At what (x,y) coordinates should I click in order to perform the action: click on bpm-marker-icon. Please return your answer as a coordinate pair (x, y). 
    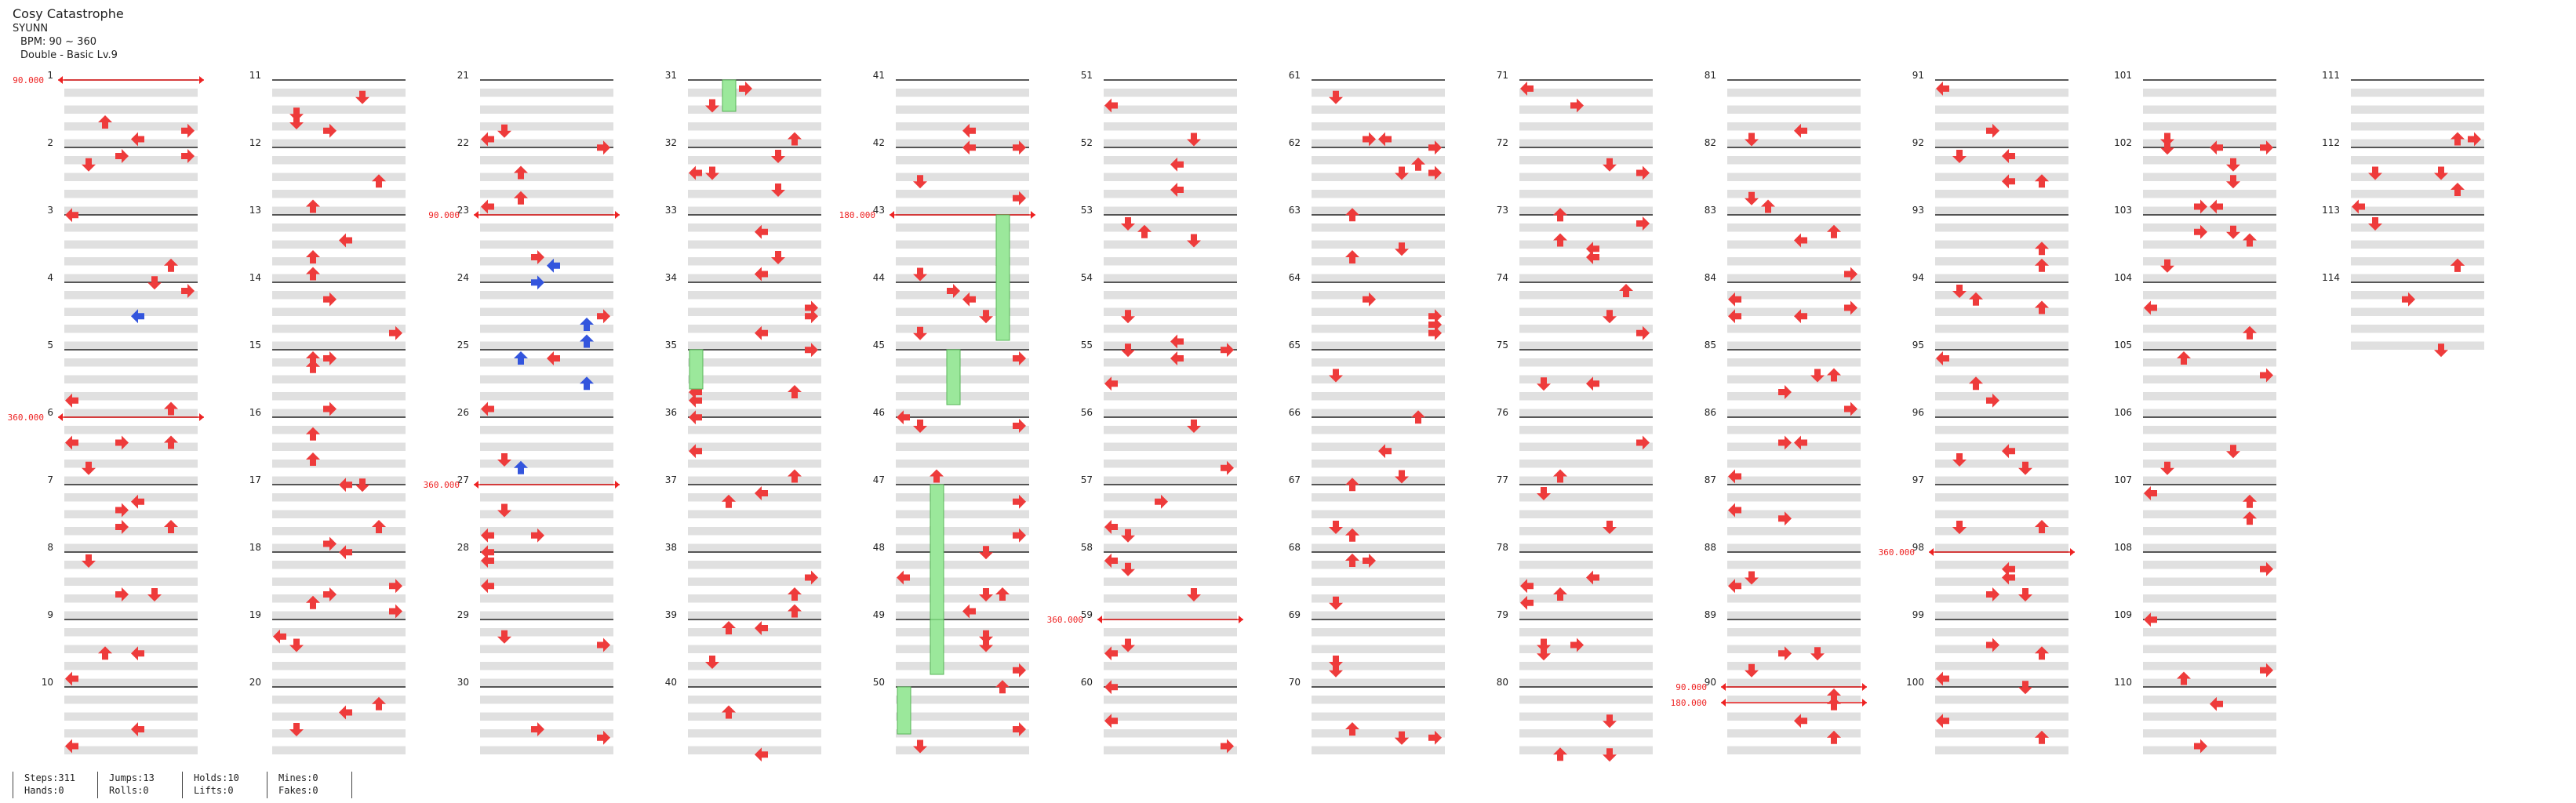
    Looking at the image, I should click on (201, 80).